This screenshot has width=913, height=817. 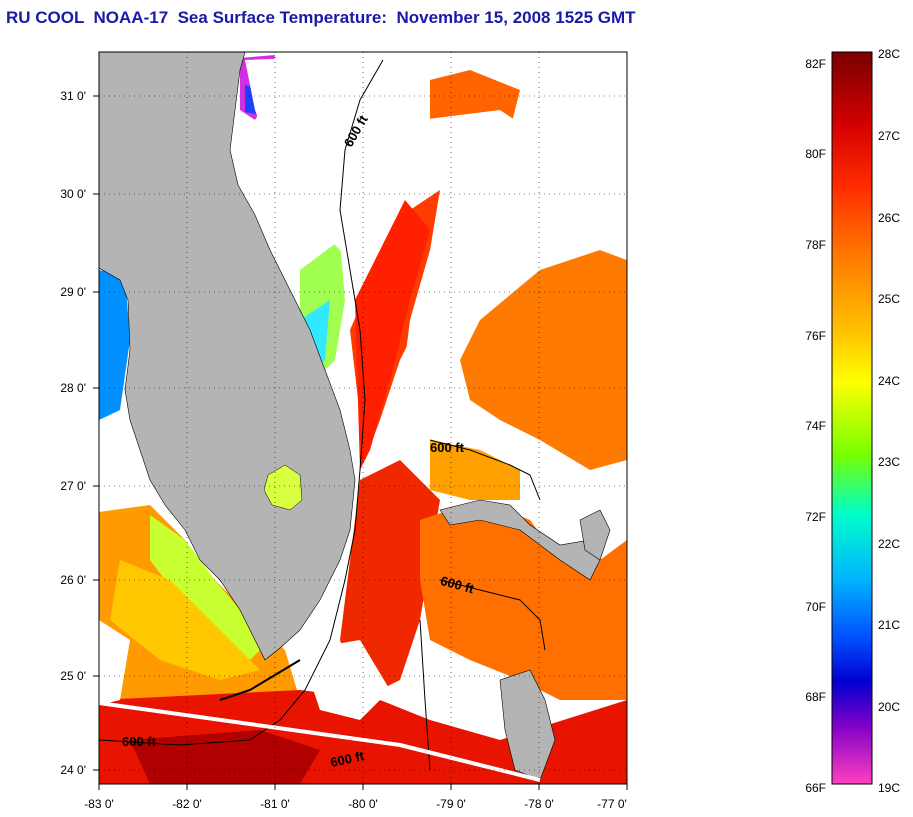 I want to click on colorbar-f-label: 82F, so click(x=815, y=64).